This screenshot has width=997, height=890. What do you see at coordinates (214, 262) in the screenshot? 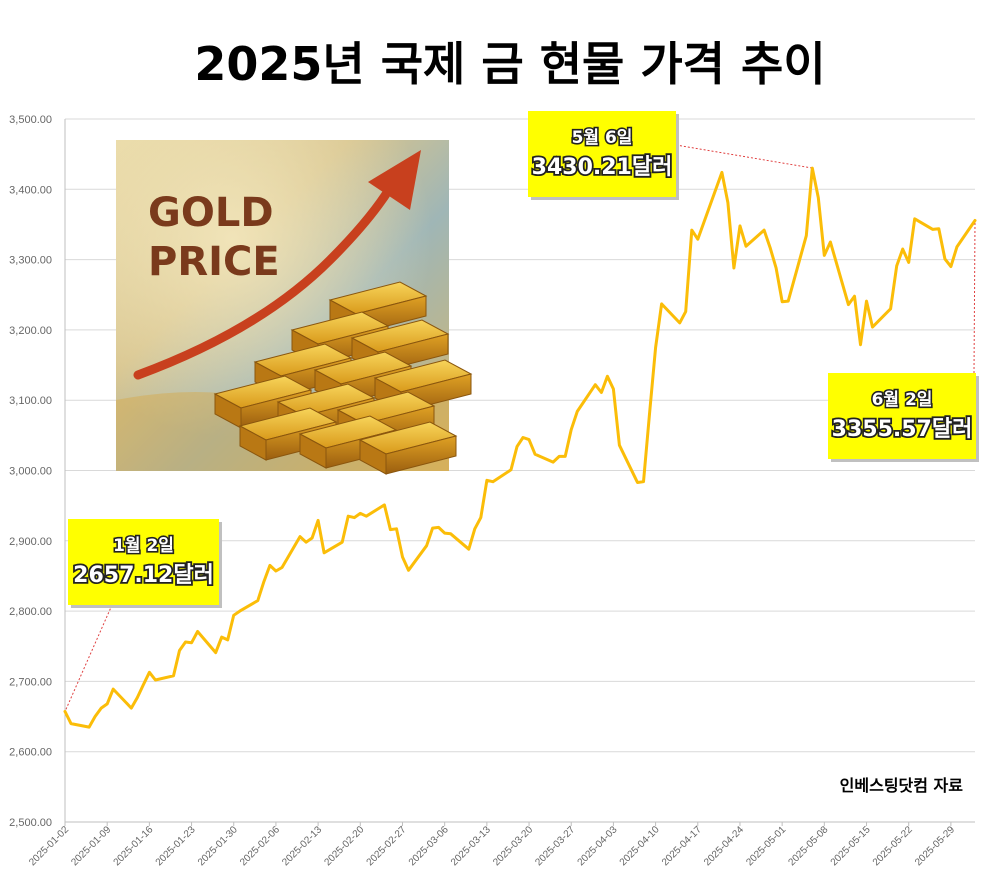
I see `illustration-word-price: PRICE` at bounding box center [214, 262].